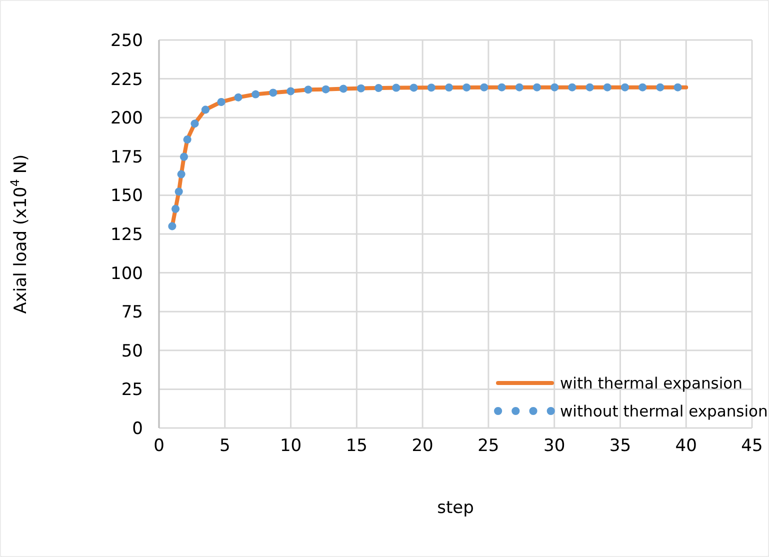  Describe the element at coordinates (132, 312) in the screenshot. I see `y-tick-label: 75` at that location.